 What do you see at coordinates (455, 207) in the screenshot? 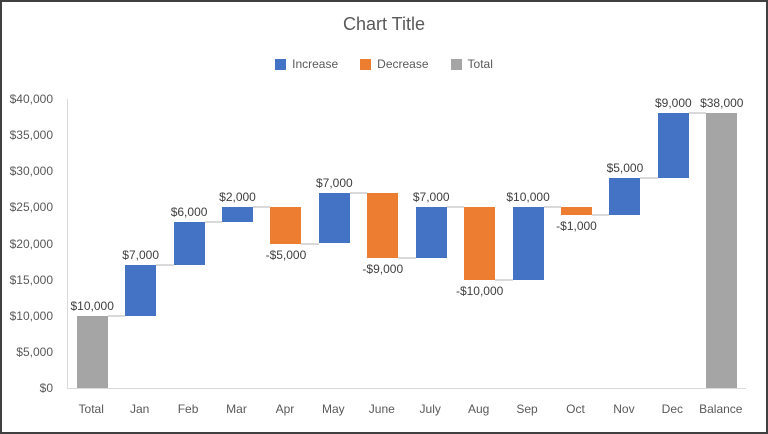
I see `connector-july-aug` at bounding box center [455, 207].